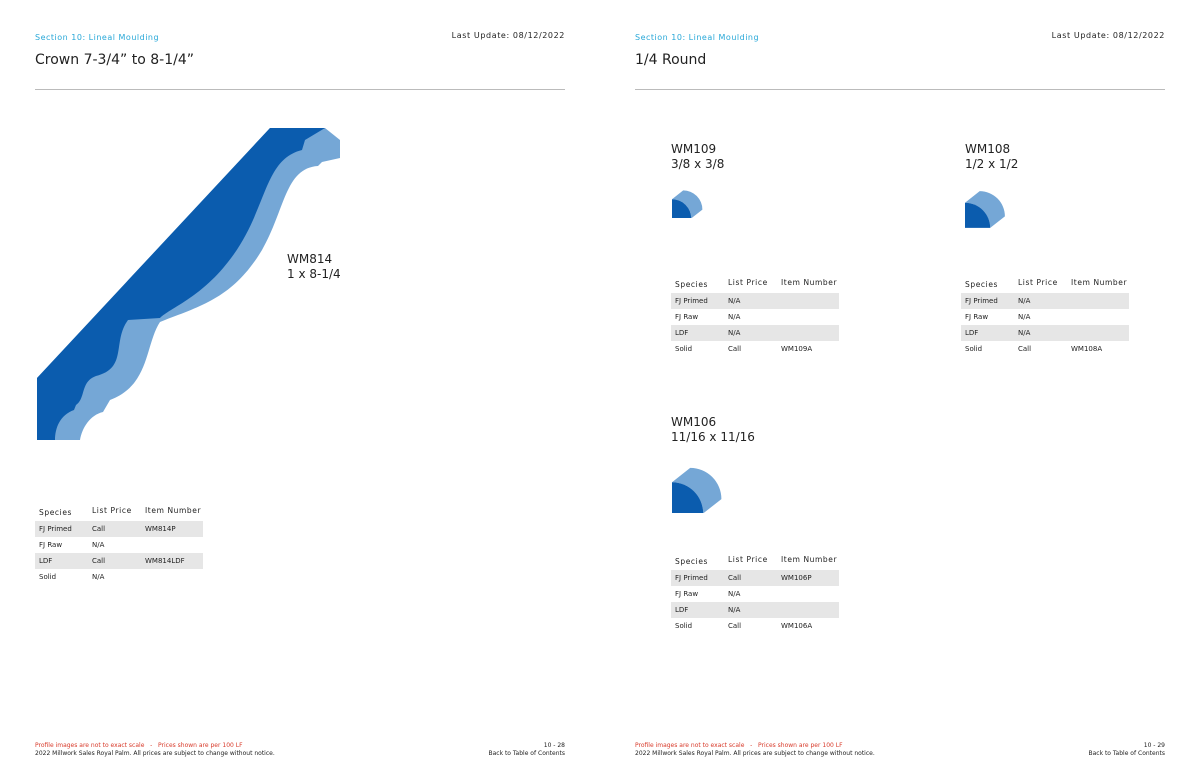  Describe the element at coordinates (554, 745) in the screenshot. I see `page-number: 10 - 28` at that location.